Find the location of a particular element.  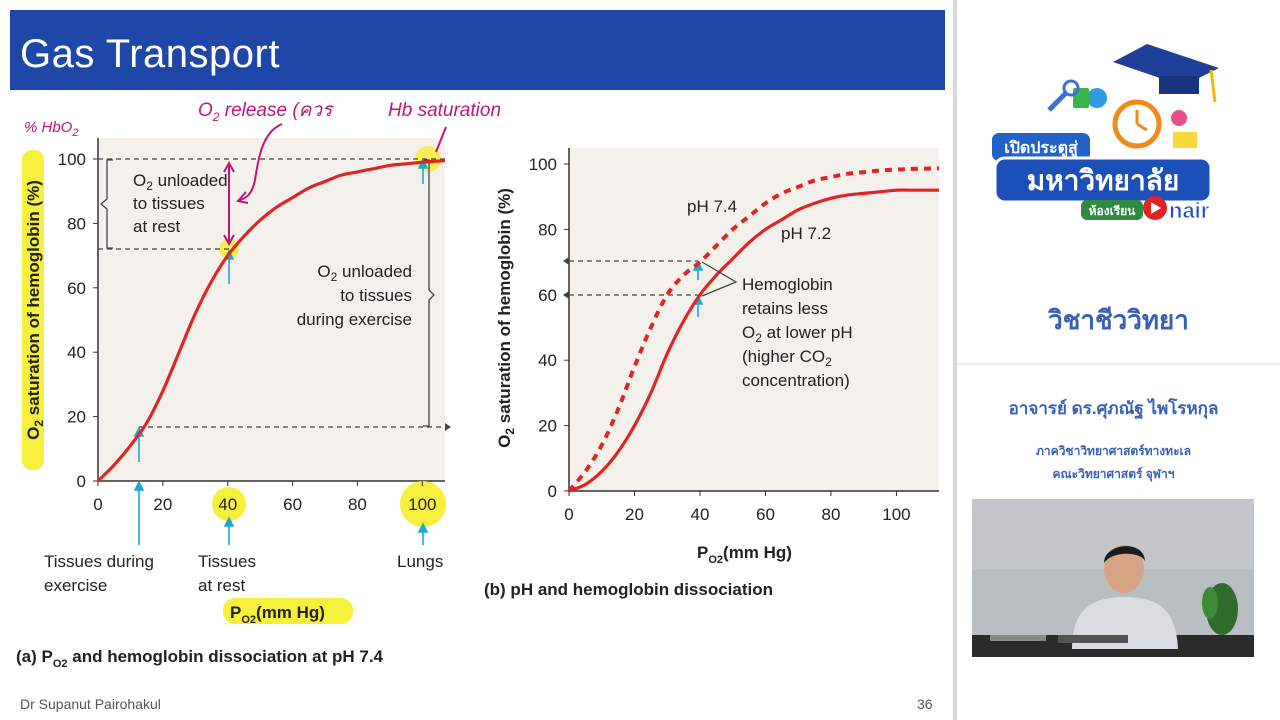

slide-title-bar: Gas Transport is located at coordinates (477, 50).